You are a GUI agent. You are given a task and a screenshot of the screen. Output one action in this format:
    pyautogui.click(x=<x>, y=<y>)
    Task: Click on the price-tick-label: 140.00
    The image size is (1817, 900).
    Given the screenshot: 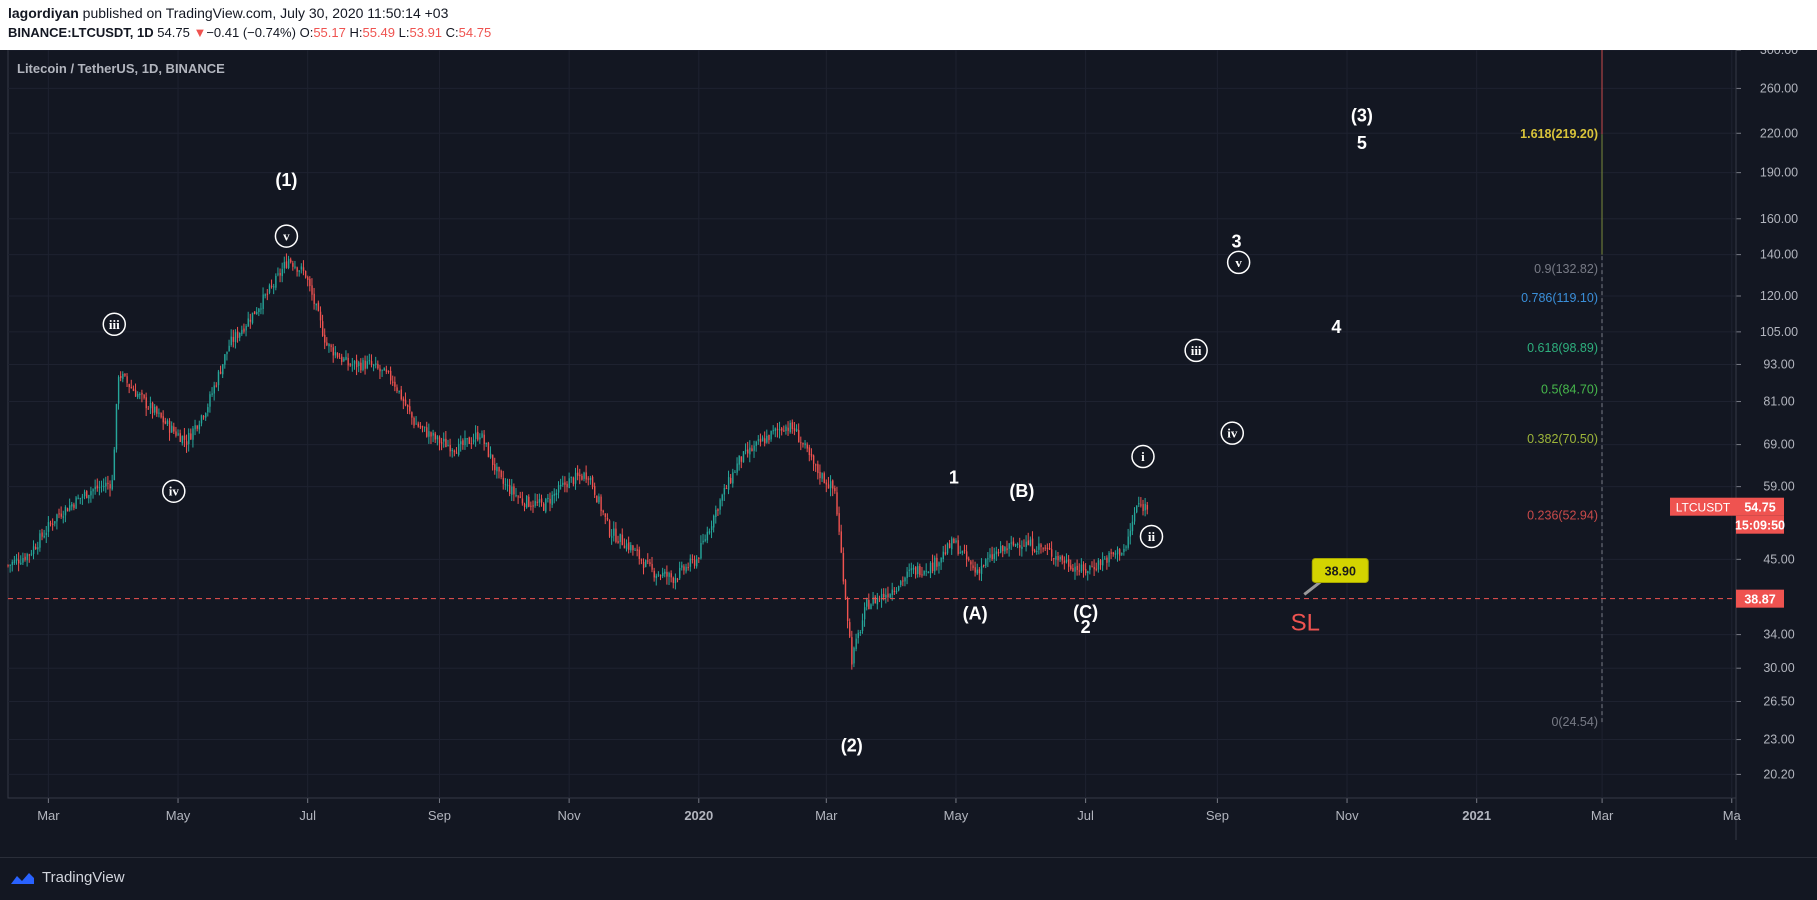 What is the action you would take?
    pyautogui.click(x=1779, y=255)
    